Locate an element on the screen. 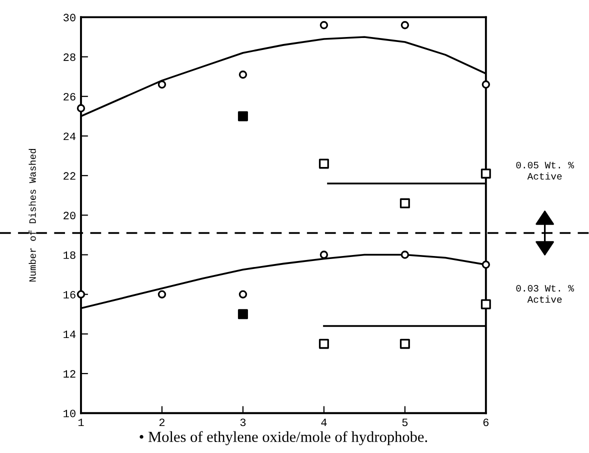  text: 0.05 Wt. % Active is located at coordinates (545, 171).